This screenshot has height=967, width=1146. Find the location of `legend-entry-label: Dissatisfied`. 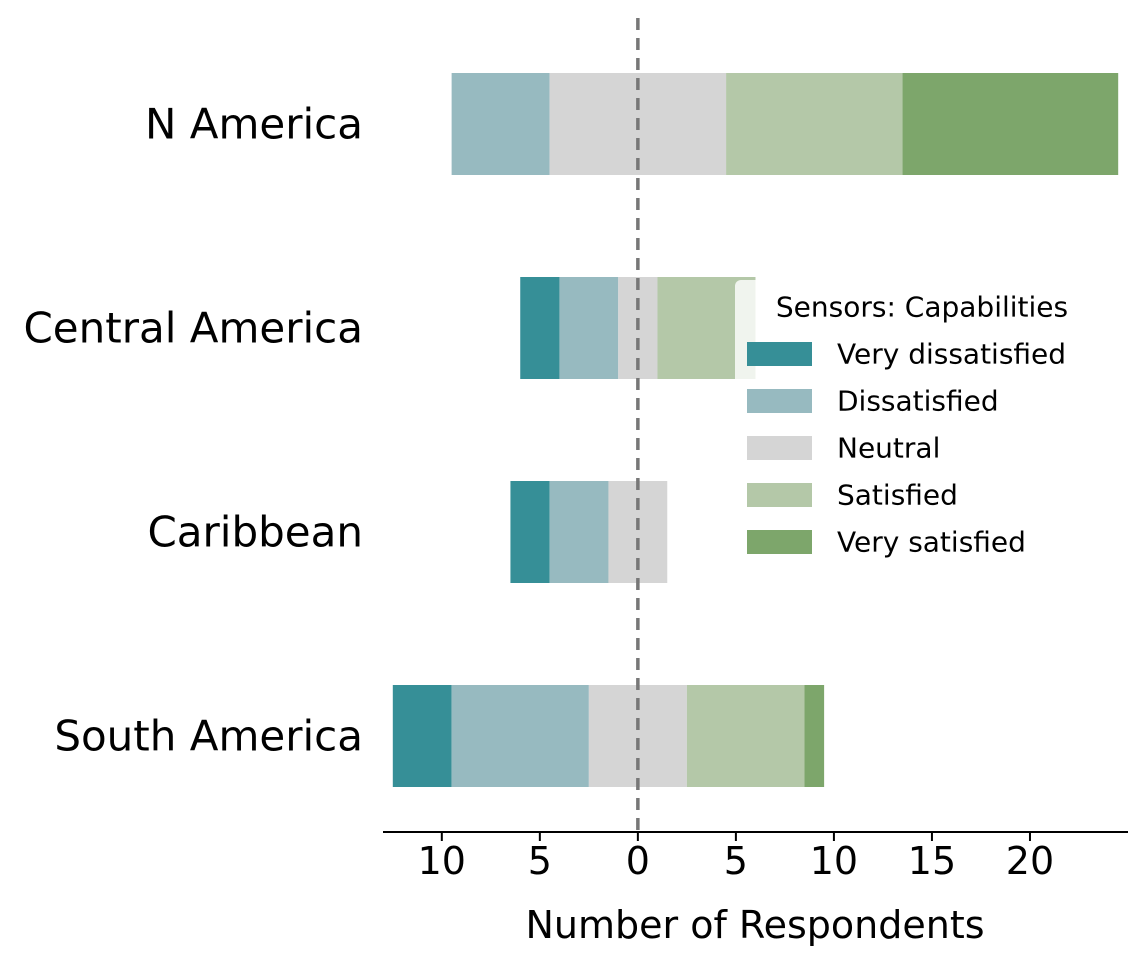

legend-entry-label: Dissatisfied is located at coordinates (918, 401).